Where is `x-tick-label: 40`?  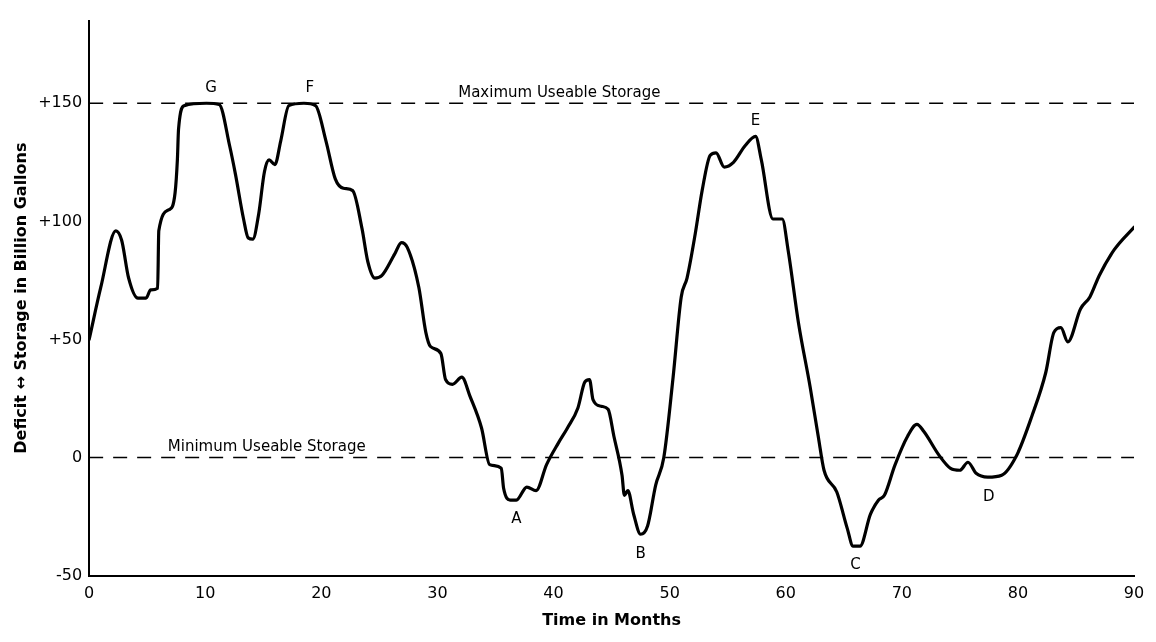 x-tick-label: 40 is located at coordinates (553, 593).